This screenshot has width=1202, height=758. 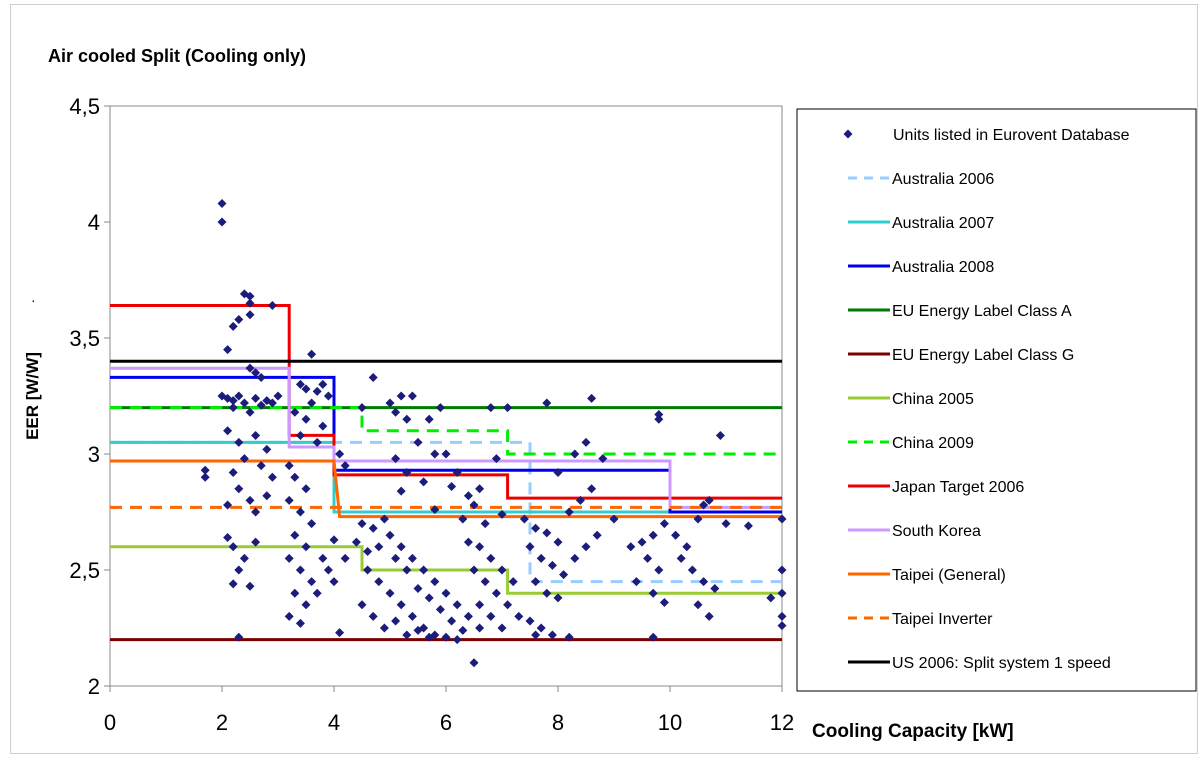 I want to click on legend-label: Australia 2008, so click(x=943, y=267).